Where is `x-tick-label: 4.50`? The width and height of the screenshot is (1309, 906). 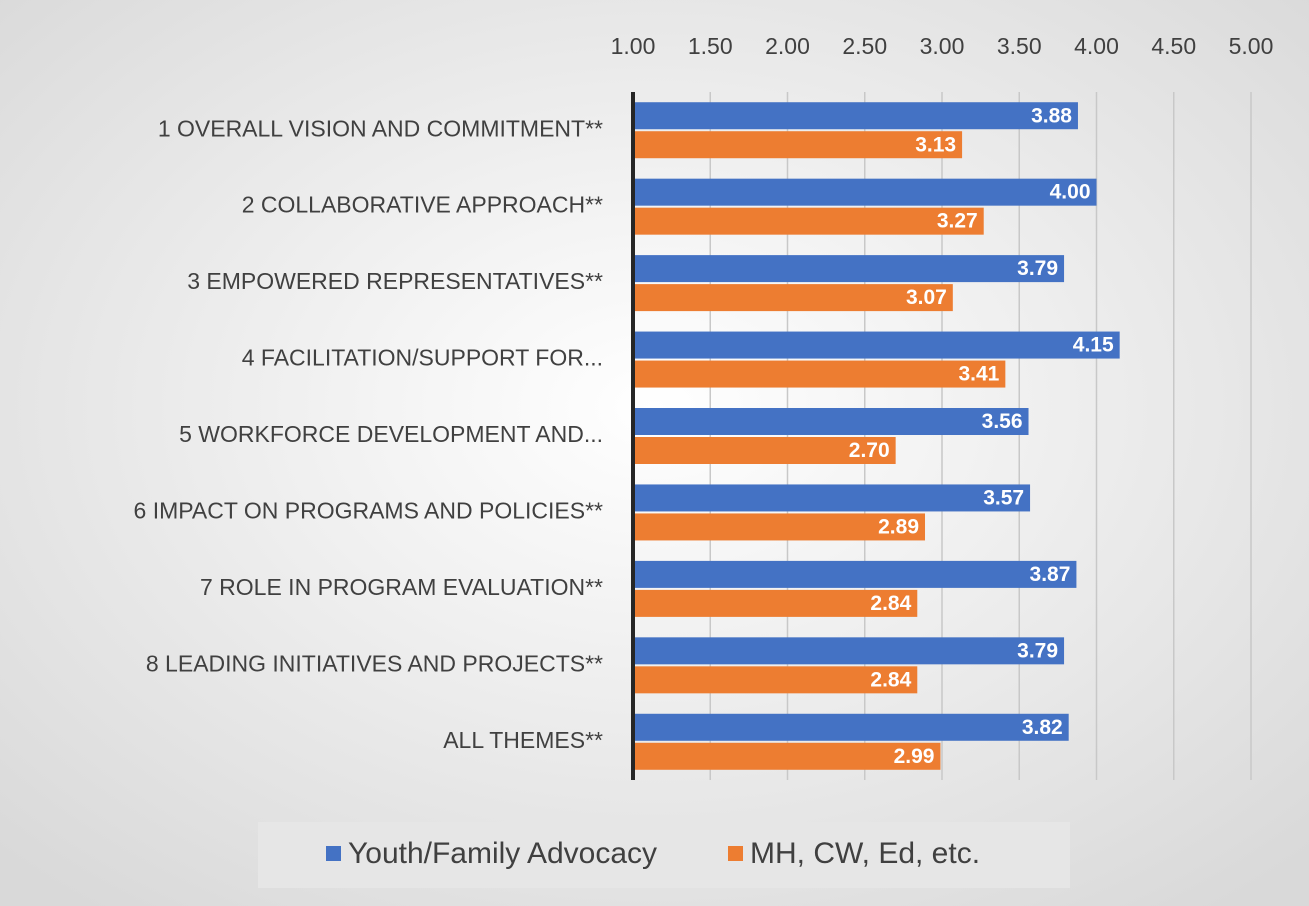
x-tick-label: 4.50 is located at coordinates (1173, 46).